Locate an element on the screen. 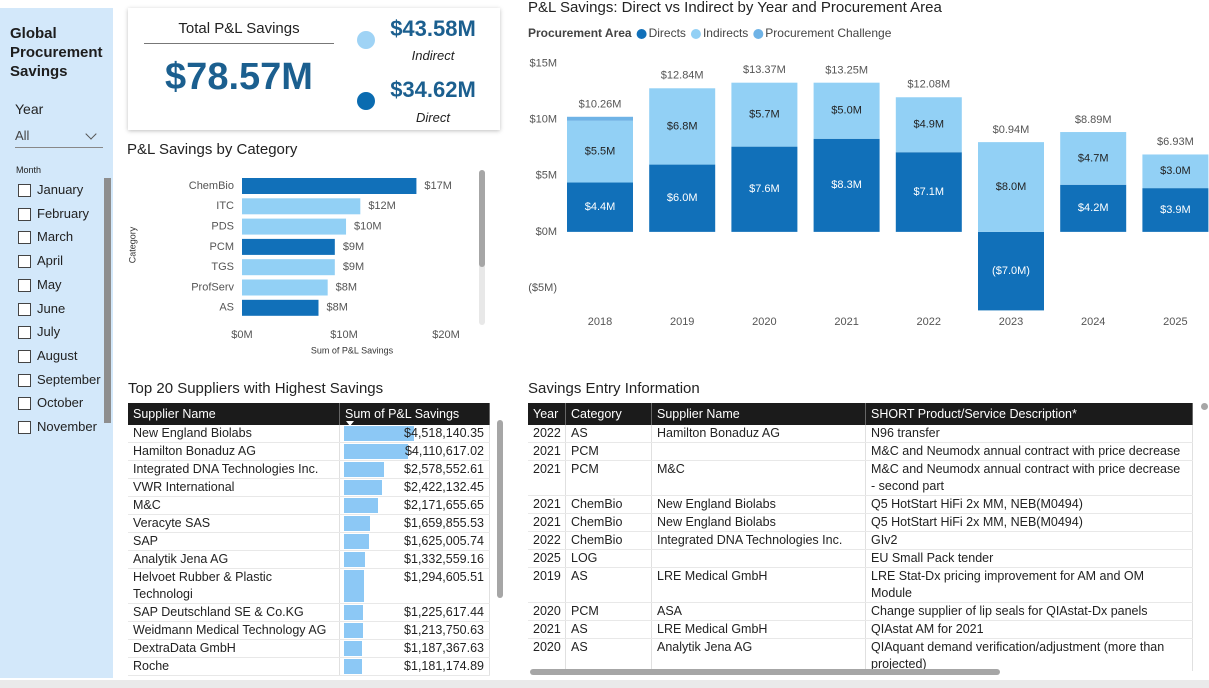 This screenshot has width=1209, height=688. legend-swatch is located at coordinates (695, 34).